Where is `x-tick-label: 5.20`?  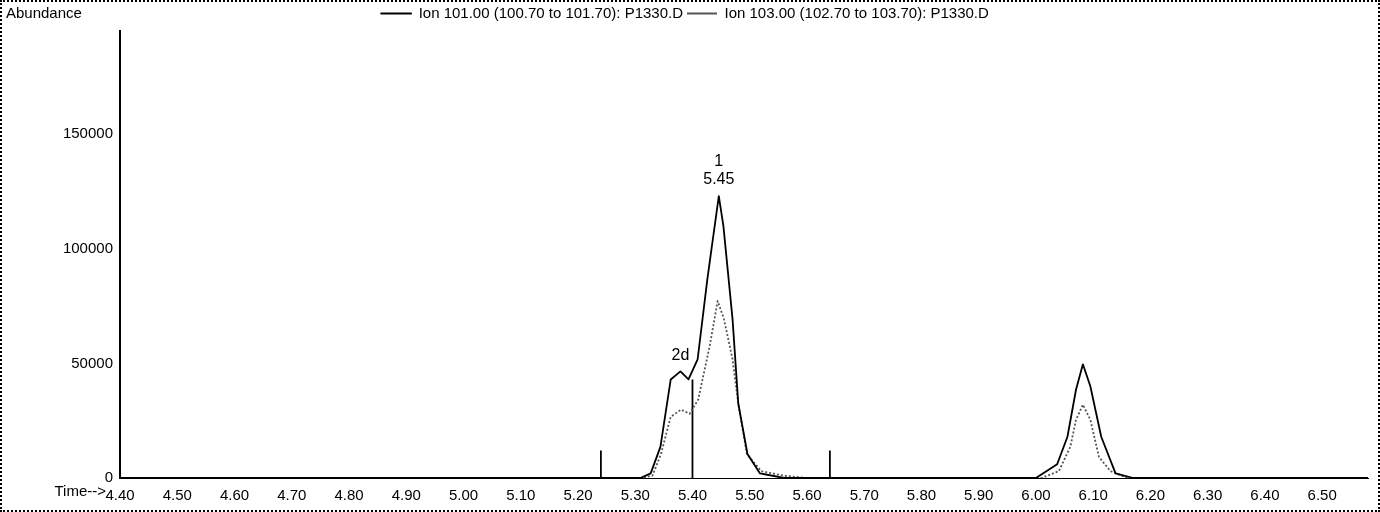 x-tick-label: 5.20 is located at coordinates (578, 495).